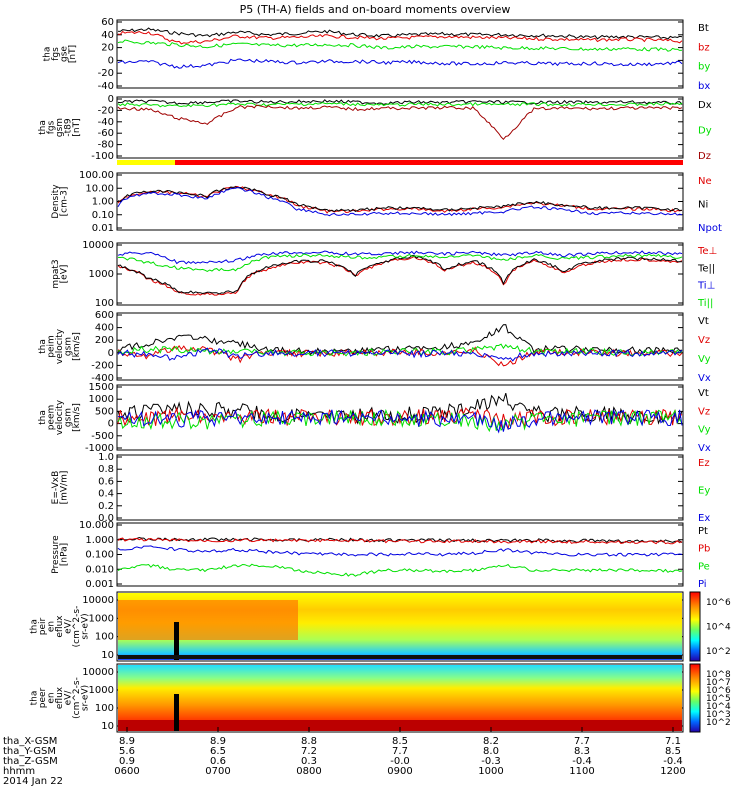 This screenshot has width=750, height=800. What do you see at coordinates (106, 73) in the screenshot?
I see `ytick-label: -20` at bounding box center [106, 73].